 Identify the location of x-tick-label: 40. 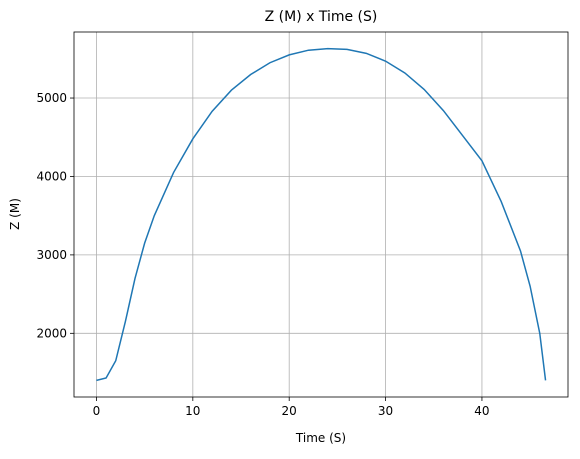
(481, 411).